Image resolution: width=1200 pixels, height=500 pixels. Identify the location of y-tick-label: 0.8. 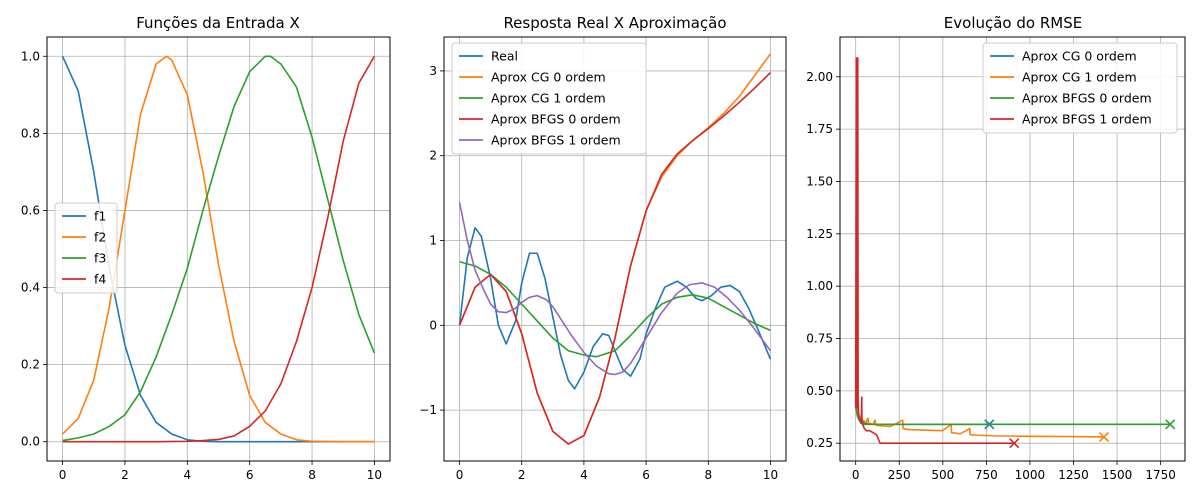
(30, 133).